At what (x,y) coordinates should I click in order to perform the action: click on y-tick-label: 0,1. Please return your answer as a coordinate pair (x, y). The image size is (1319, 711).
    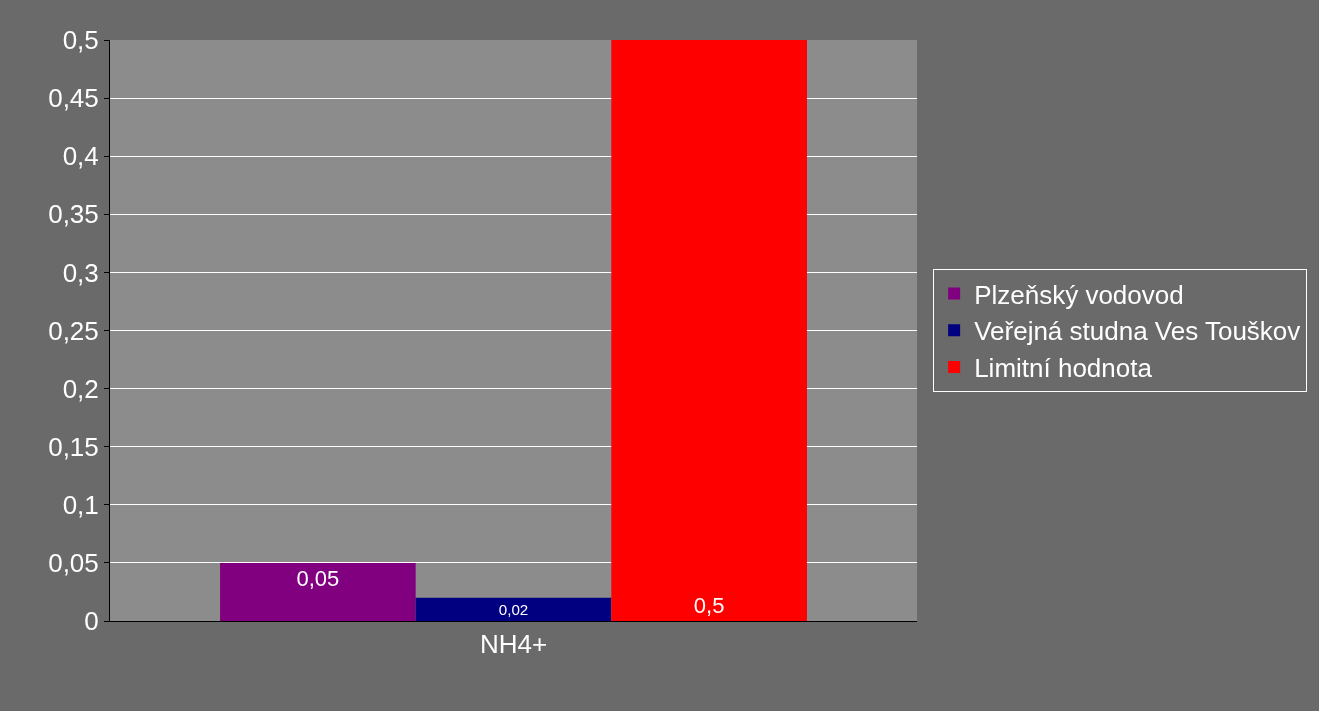
    Looking at the image, I should click on (80, 504).